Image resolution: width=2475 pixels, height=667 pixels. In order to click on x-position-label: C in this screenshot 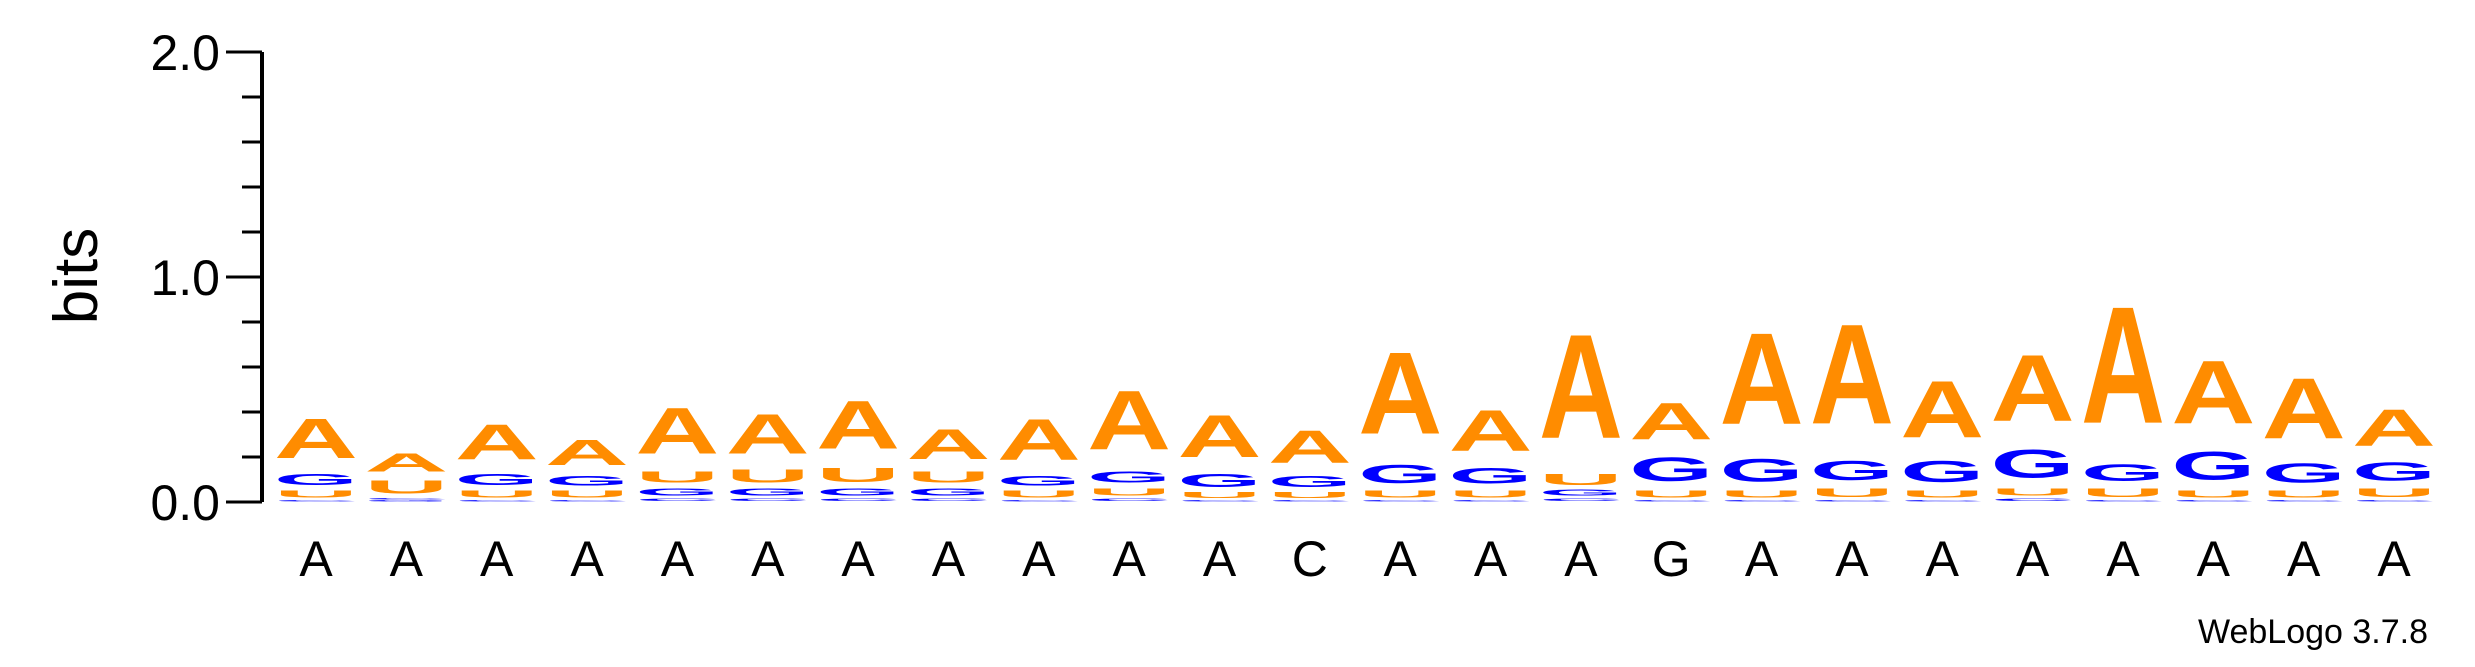, I will do `click(1310, 559)`.